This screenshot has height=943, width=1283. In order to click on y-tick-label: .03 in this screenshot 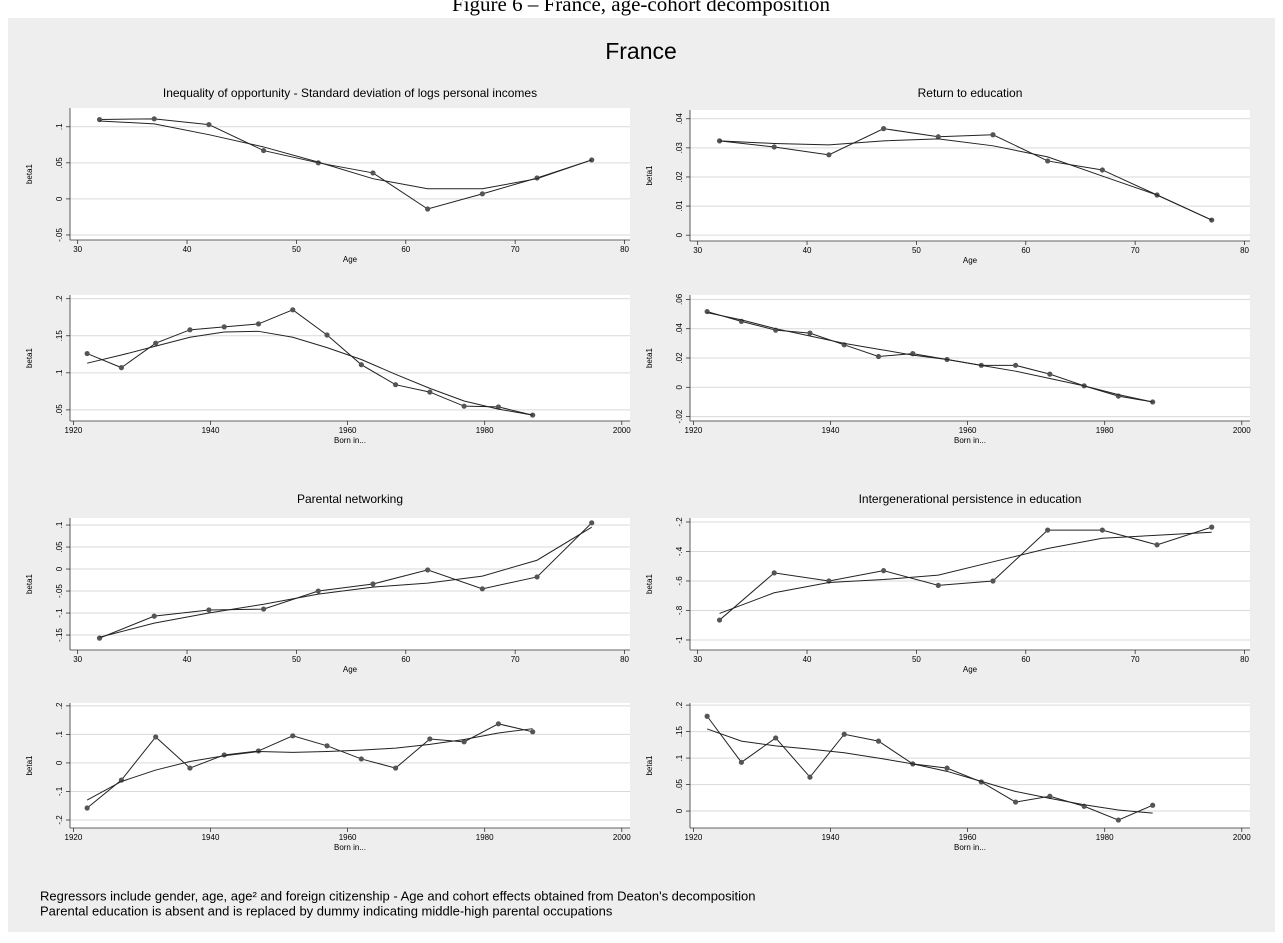, I will do `click(679, 148)`.